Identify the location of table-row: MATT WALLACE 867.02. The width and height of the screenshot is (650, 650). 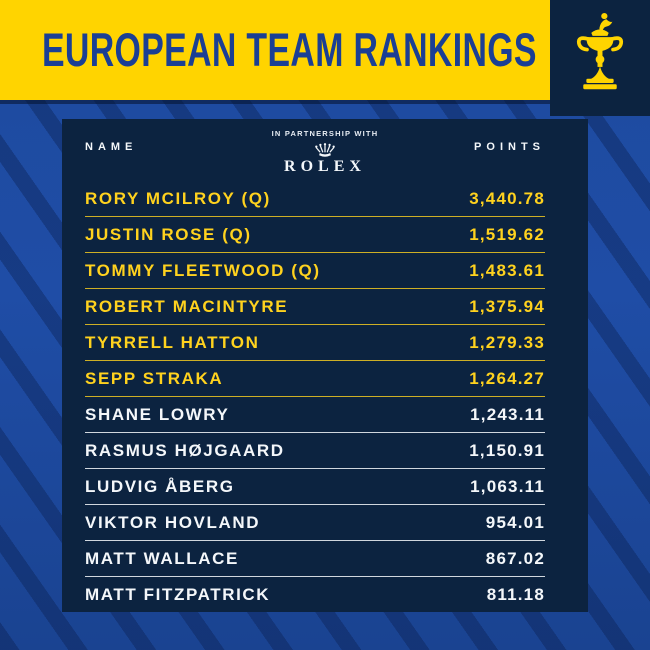
(315, 559).